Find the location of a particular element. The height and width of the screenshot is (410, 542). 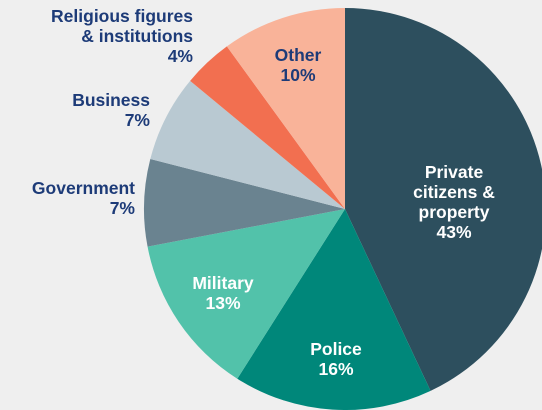

slice-value-label: 10% is located at coordinates (297, 75).